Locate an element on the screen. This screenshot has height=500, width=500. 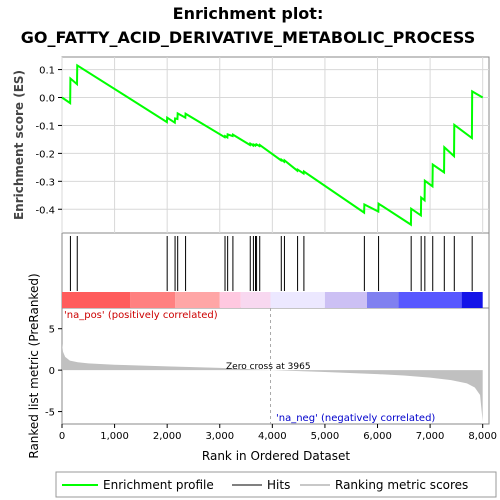
es-tick-label: -0.1 is located at coordinates (45, 126).